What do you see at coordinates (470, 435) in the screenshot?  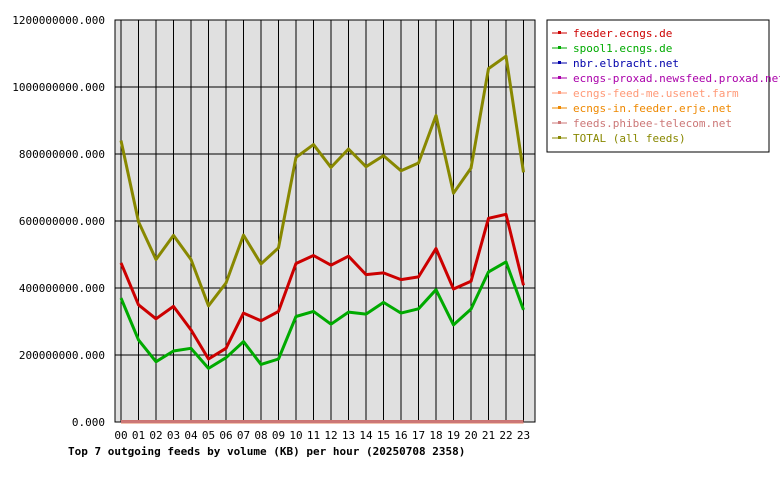 I see `x-tick-label: 20` at bounding box center [470, 435].